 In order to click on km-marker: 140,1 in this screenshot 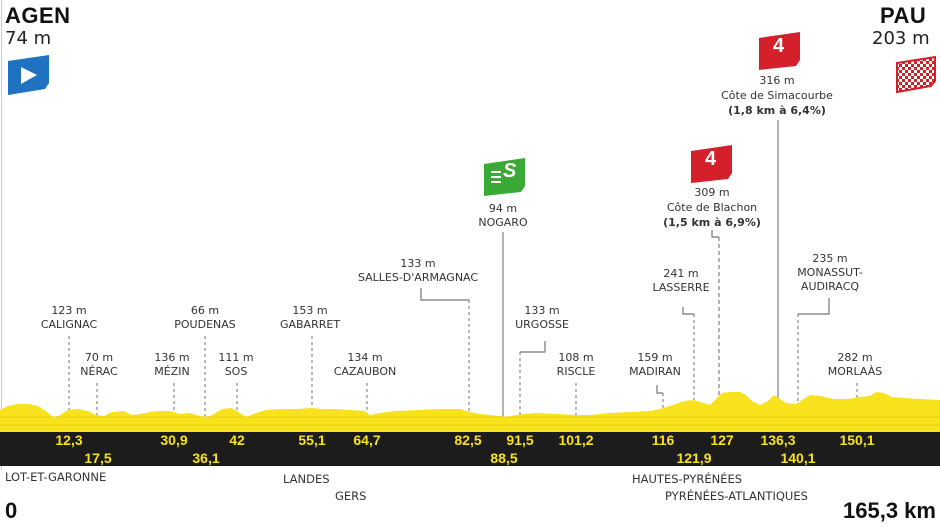, I will do `click(798, 458)`.